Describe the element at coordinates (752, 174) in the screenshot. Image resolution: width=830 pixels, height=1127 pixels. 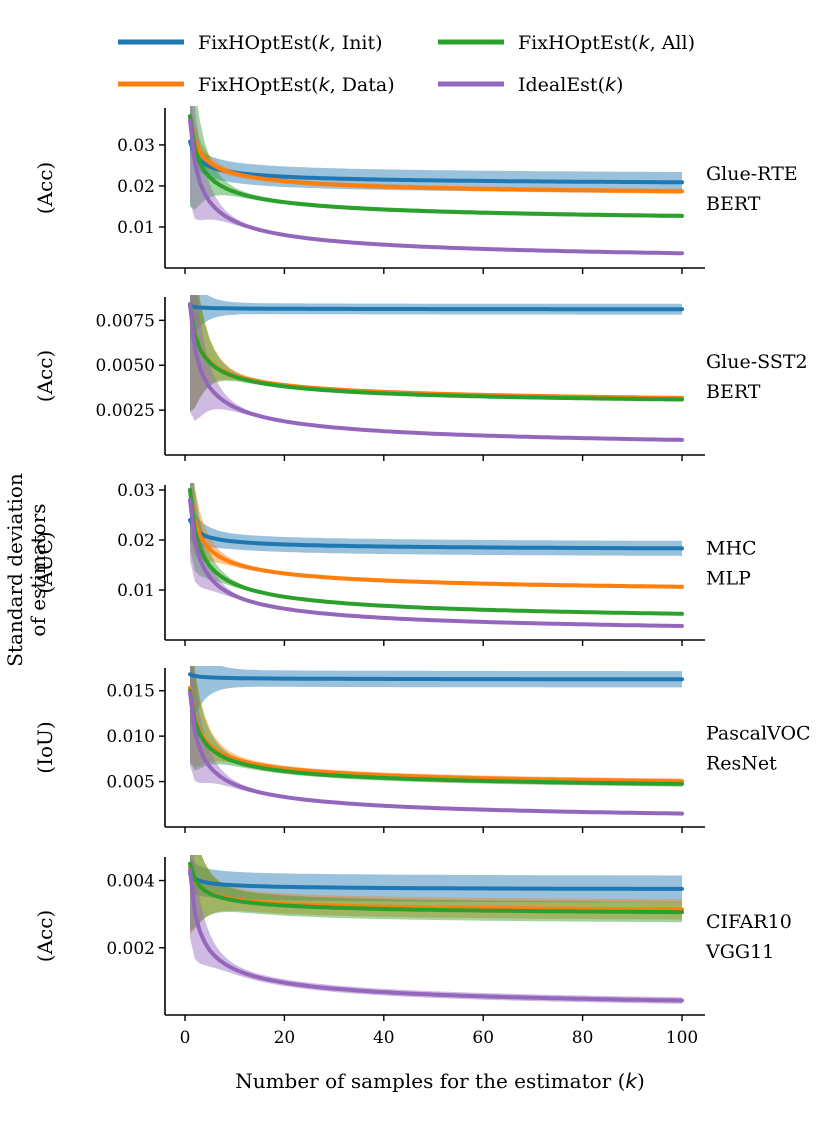
I see `panel-task-label: Glue-RTE` at that location.